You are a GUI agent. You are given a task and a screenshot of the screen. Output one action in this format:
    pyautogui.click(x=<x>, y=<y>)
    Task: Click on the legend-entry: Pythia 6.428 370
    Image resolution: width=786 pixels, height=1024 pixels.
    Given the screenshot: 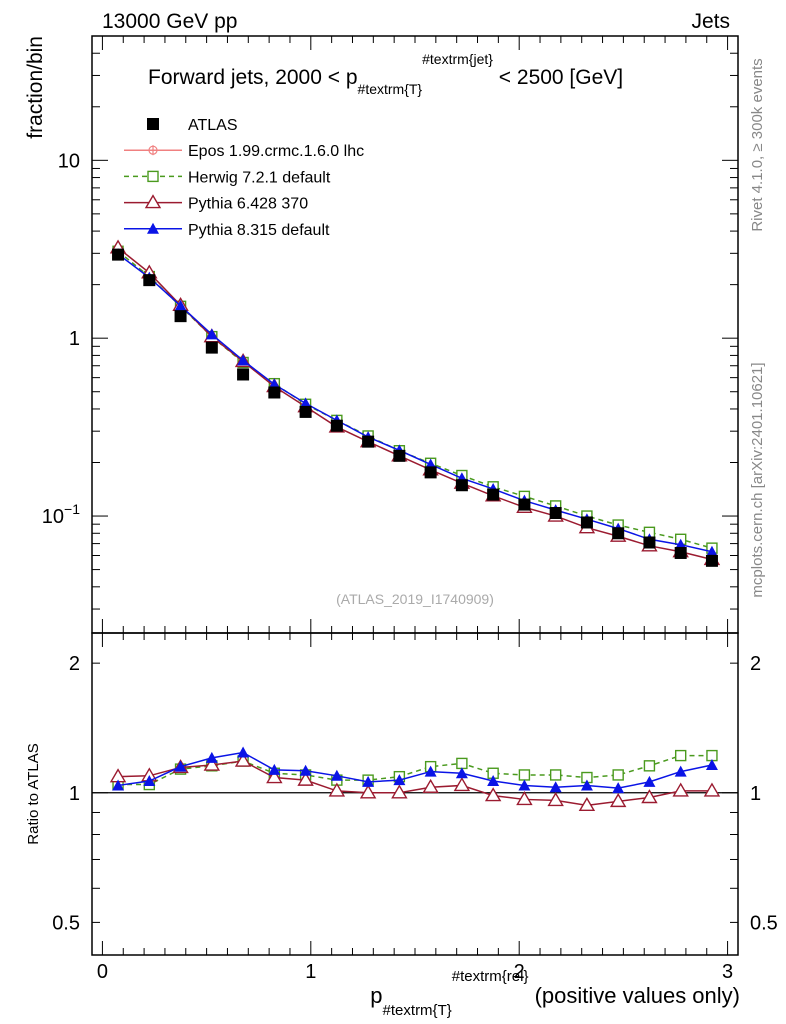 What is the action you would take?
    pyautogui.click(x=216, y=203)
    